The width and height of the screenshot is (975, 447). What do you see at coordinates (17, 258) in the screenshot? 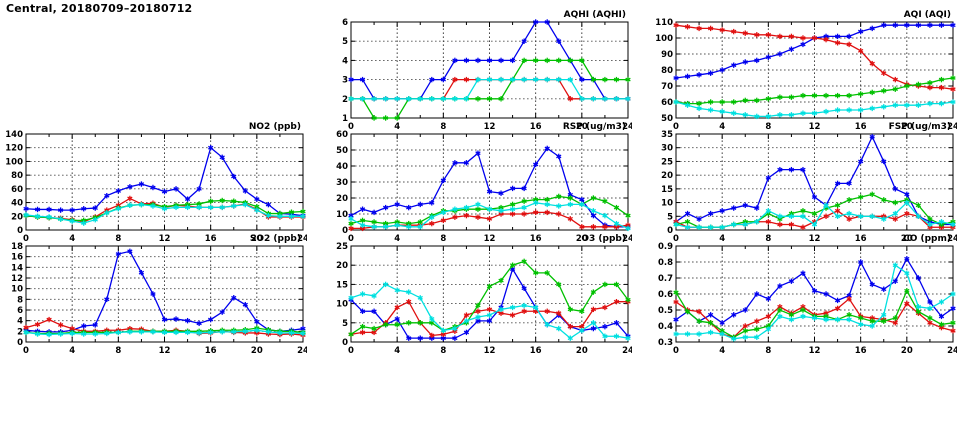
I see `y-tick-label: 16` at bounding box center [17, 258].